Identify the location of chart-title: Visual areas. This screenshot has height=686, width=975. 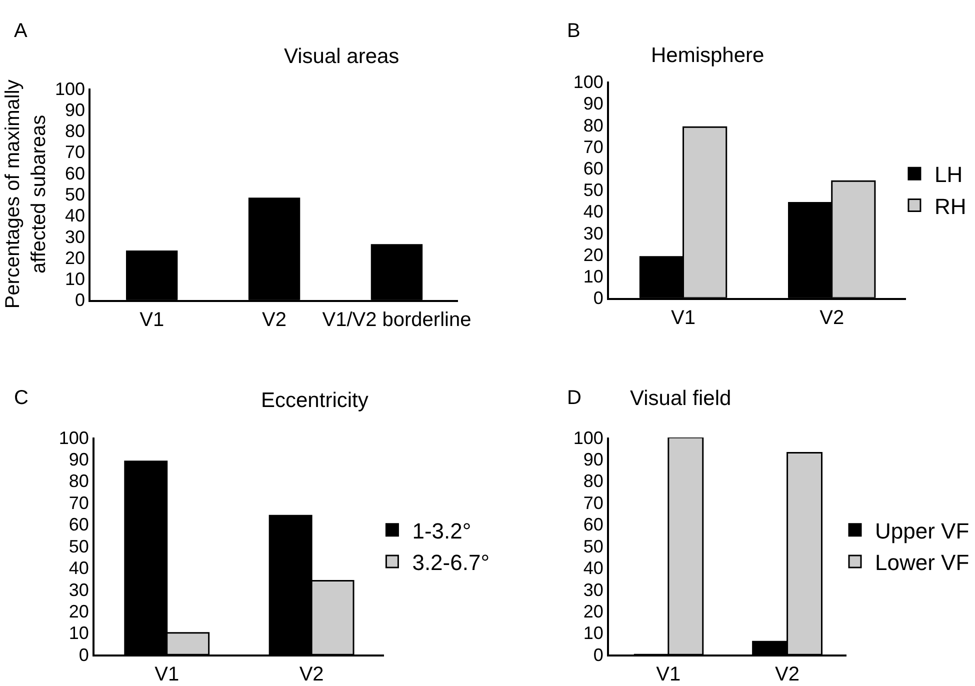
(342, 56).